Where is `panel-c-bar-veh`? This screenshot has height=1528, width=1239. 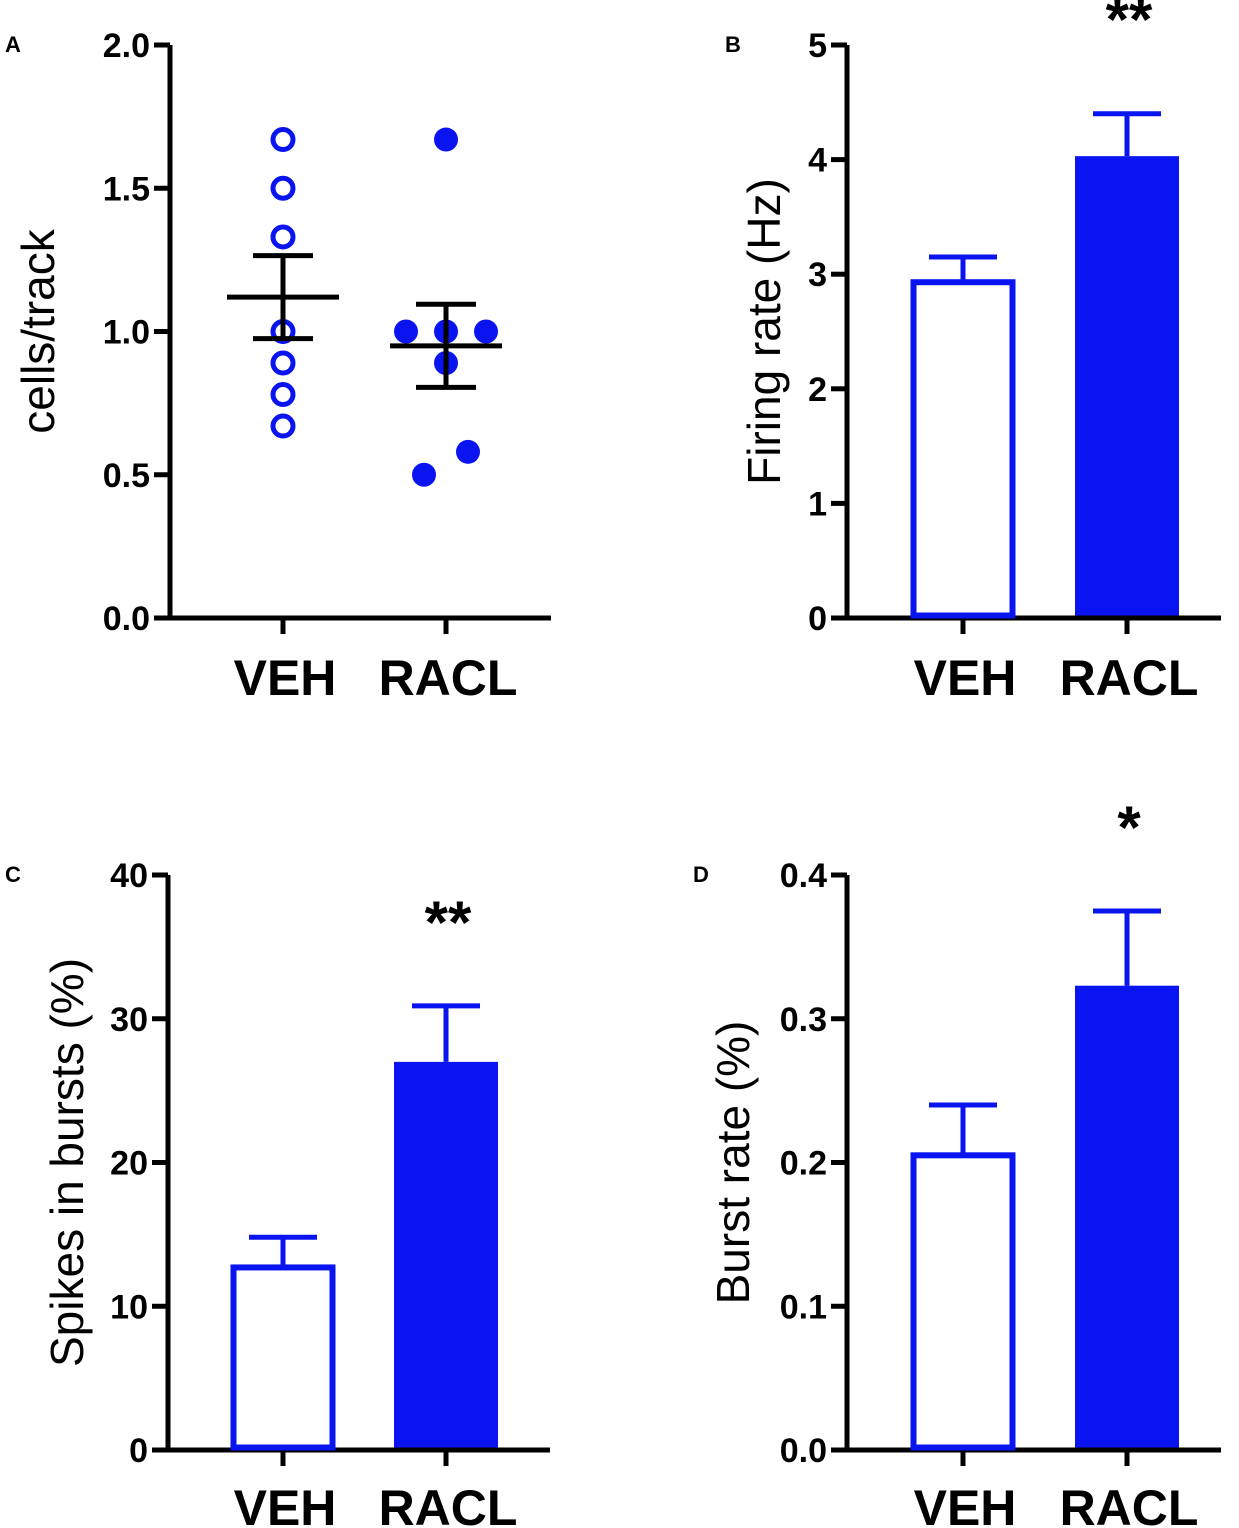 panel-c-bar-veh is located at coordinates (283, 1357).